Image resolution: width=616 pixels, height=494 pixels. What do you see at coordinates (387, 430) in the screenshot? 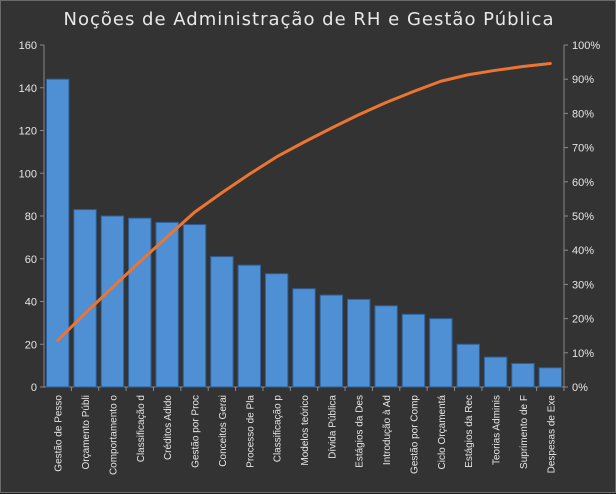
I see `x-category-label: Introdução à Ad` at bounding box center [387, 430].